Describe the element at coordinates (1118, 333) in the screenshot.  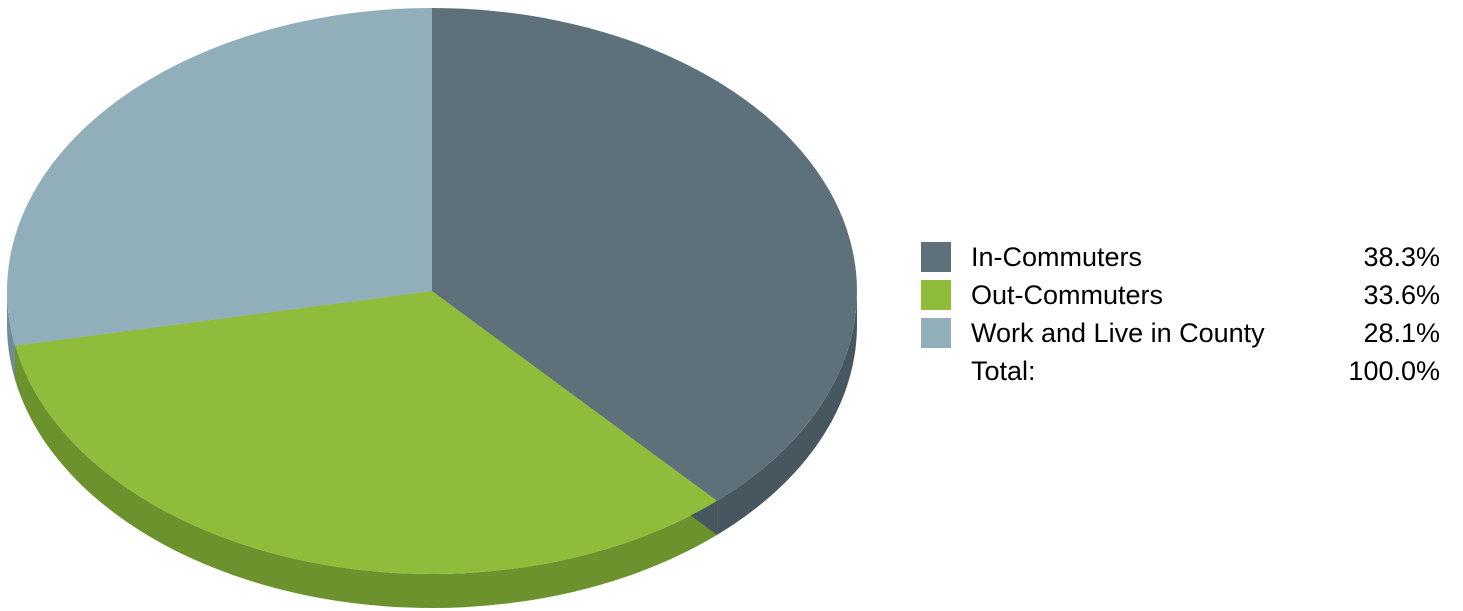
I see `legend-label-2: Work and Live in County` at that location.